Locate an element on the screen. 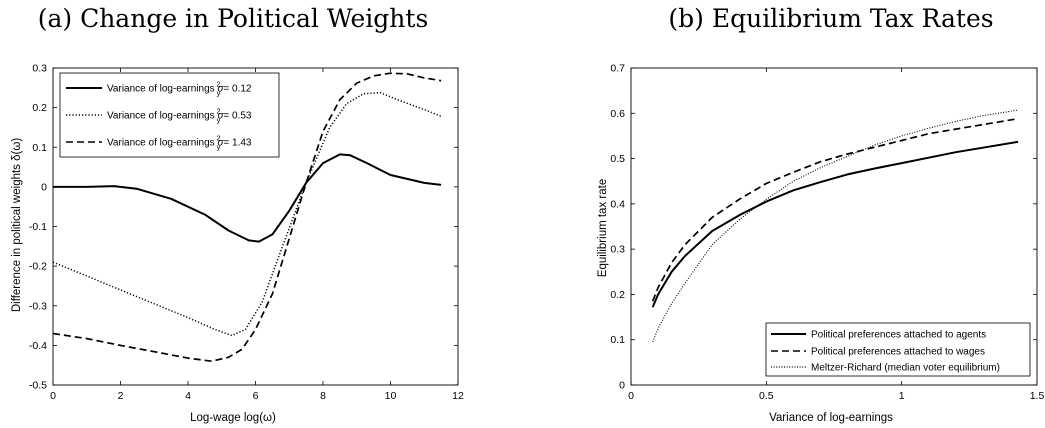 The image size is (1045, 428). legend-value: = 0.53 is located at coordinates (237, 116).